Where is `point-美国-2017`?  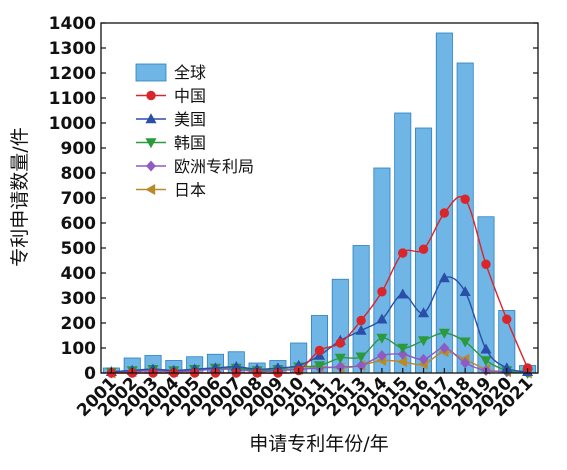
point-美国-2017 is located at coordinates (444, 277).